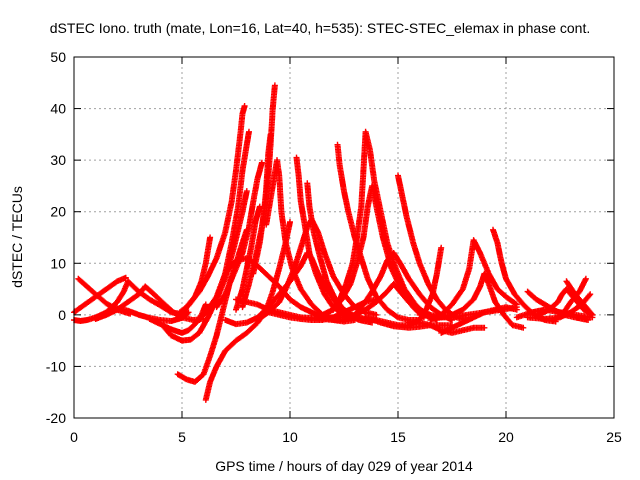 The width and height of the screenshot is (640, 480). What do you see at coordinates (344, 466) in the screenshot?
I see `x-axis-label: GPS time / hours of day 029 of year 2014` at bounding box center [344, 466].